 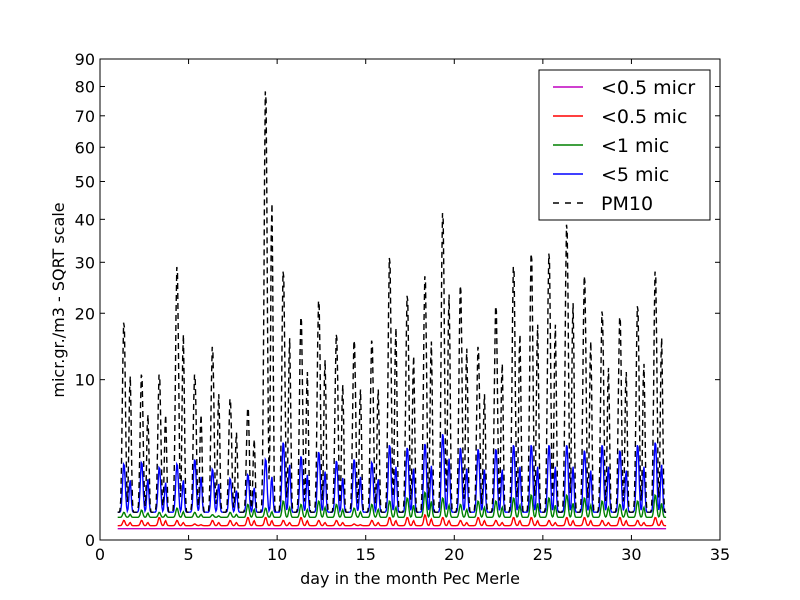 I want to click on y-tick-label: 0, so click(x=90, y=540).